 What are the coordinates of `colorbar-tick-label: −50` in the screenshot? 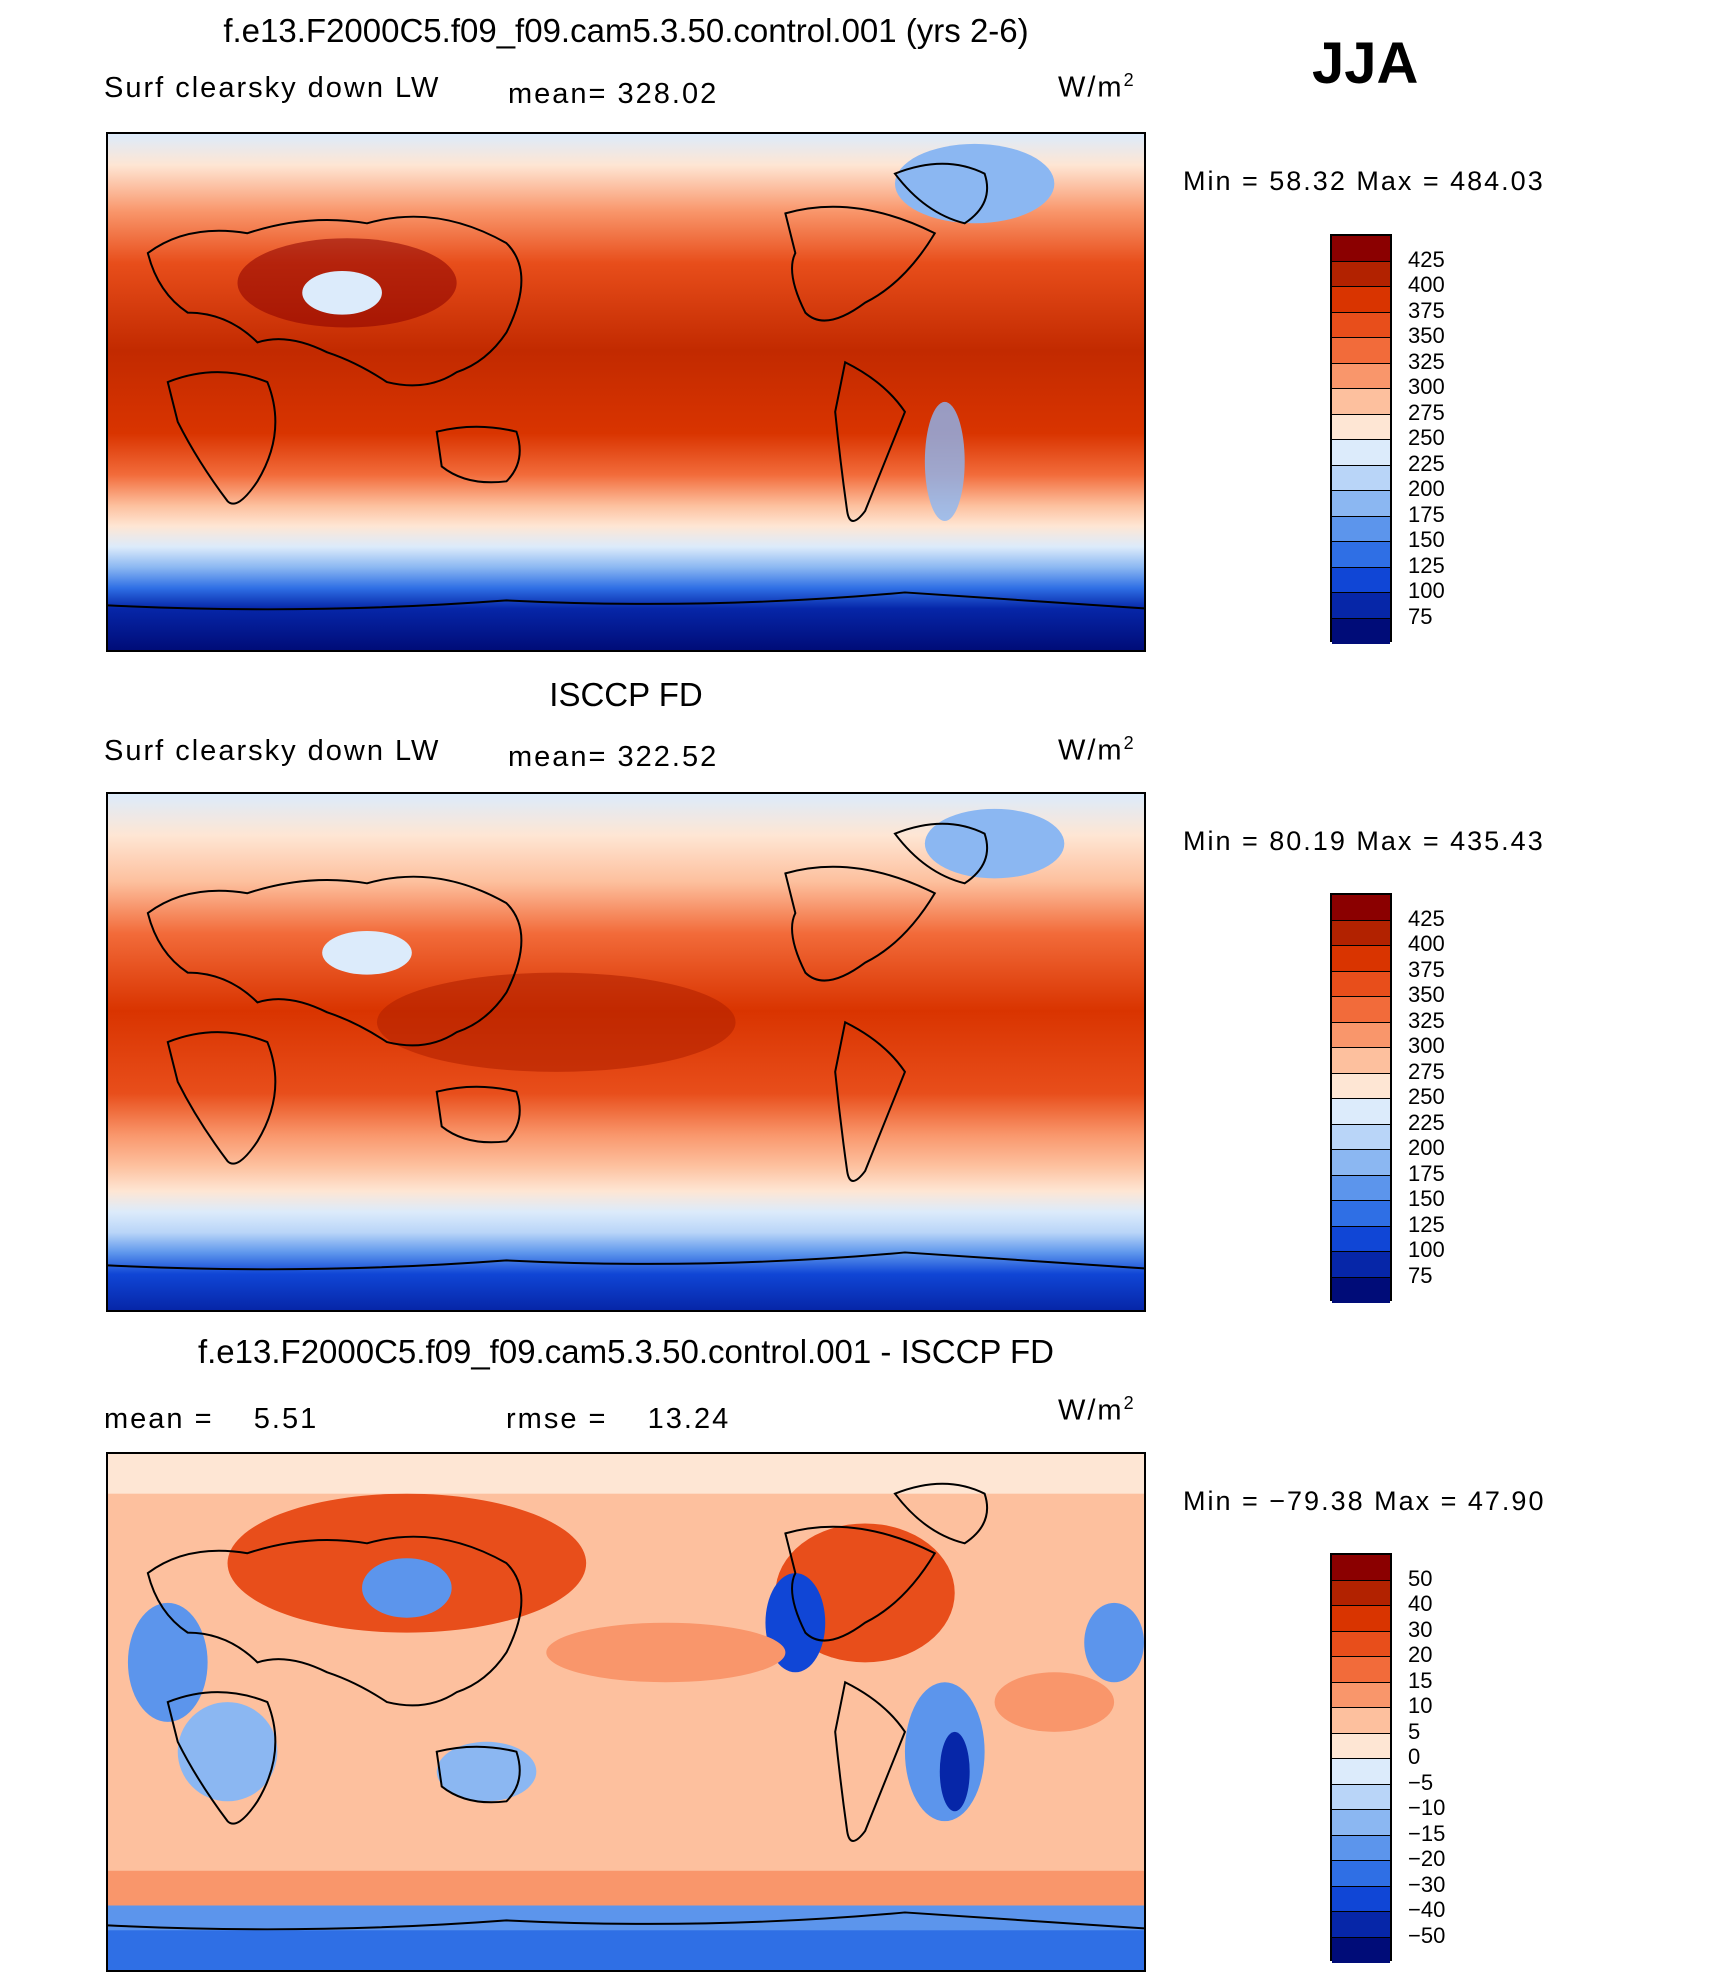 It's located at (1427, 1935).